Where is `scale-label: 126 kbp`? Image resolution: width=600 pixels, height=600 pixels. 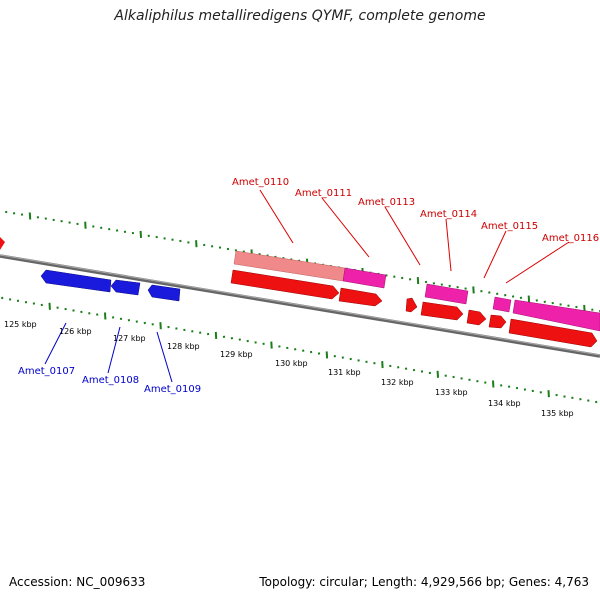
scale-label: 126 kbp is located at coordinates (75, 331).